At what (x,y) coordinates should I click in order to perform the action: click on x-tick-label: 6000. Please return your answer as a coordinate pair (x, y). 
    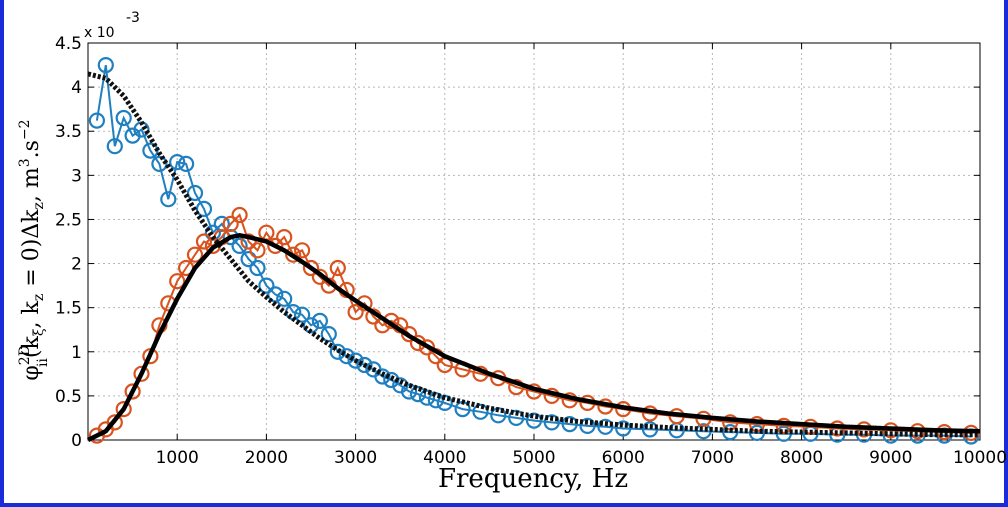
    Looking at the image, I should click on (623, 458).